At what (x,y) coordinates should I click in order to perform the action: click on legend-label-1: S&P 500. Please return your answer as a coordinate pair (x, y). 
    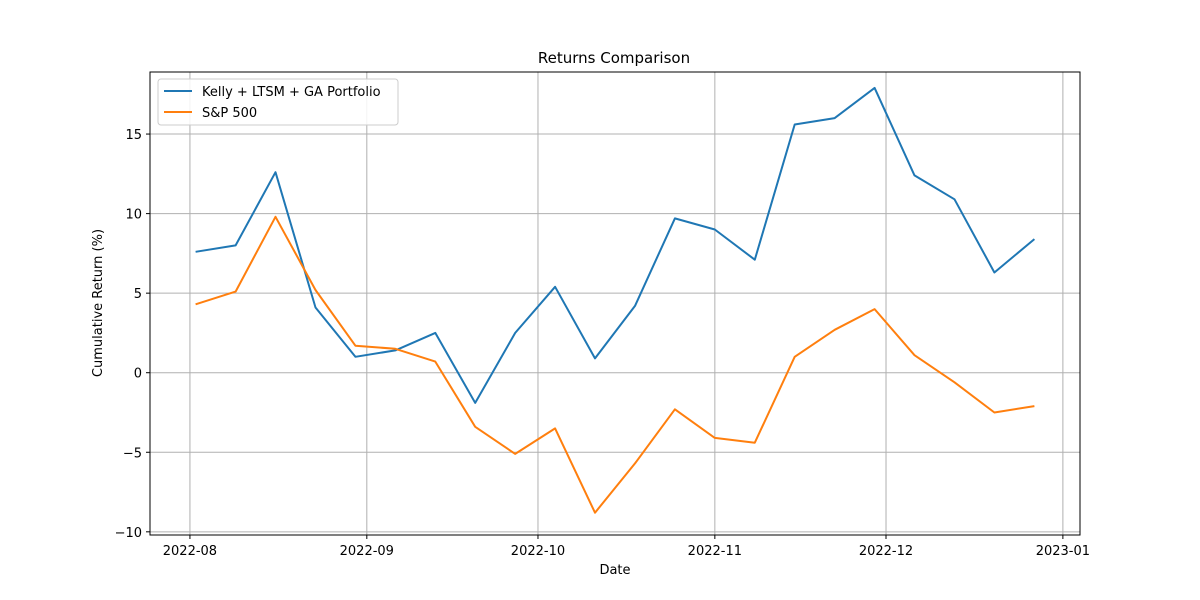
    Looking at the image, I should click on (229, 113).